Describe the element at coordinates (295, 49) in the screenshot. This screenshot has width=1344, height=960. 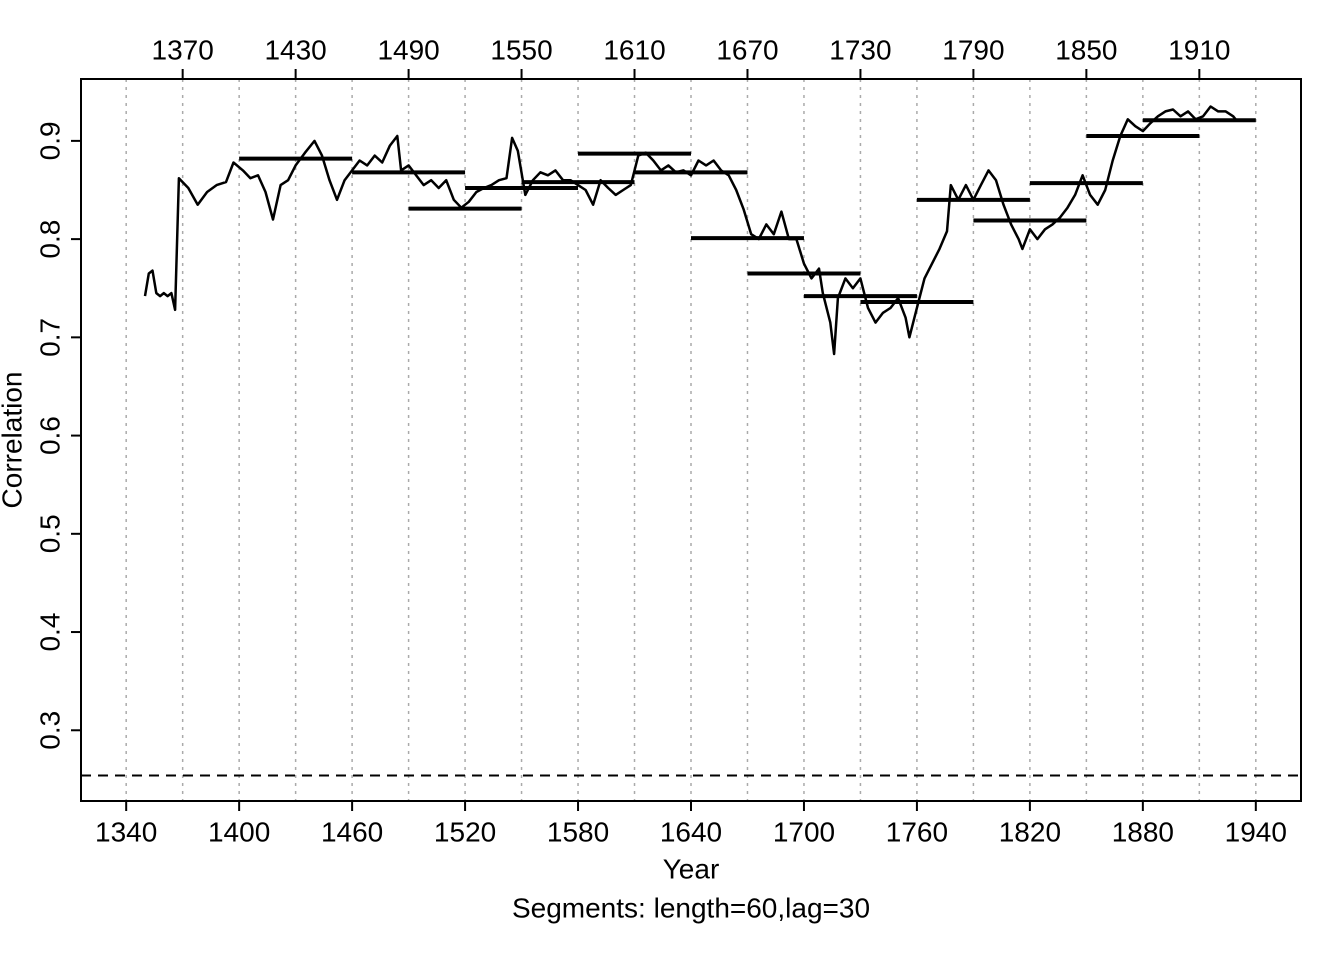
I see `x2-tick-label: 1430` at that location.